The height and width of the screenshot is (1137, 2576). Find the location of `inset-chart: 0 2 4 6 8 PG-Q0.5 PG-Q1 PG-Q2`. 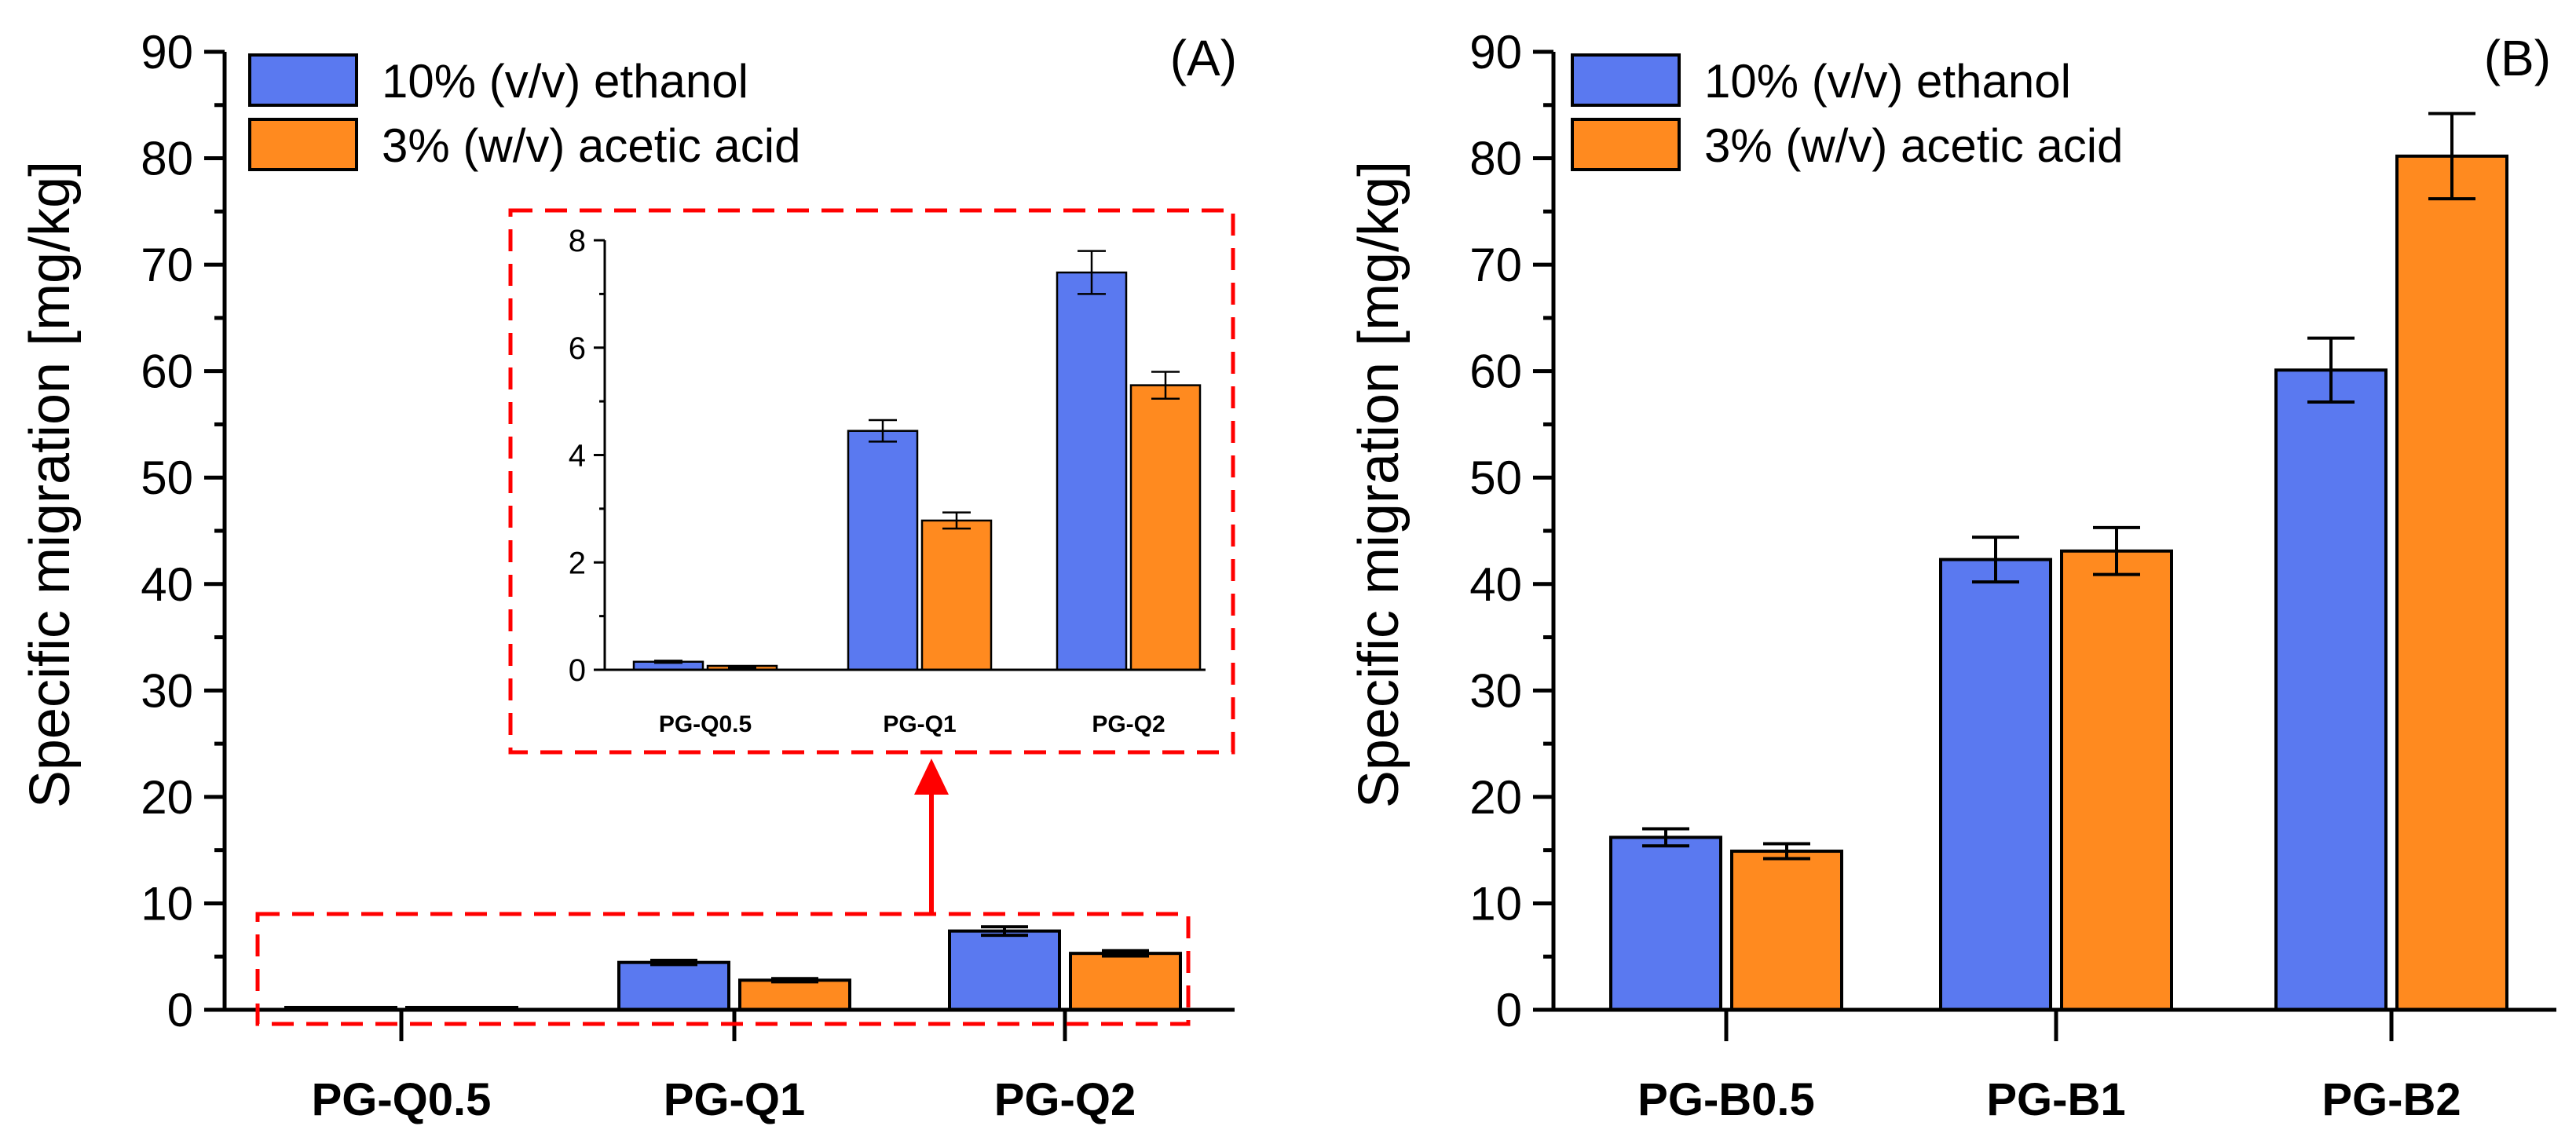

inset-chart: 0 2 4 6 8 PG-Q0.5 PG-Q1 PG-Q2 is located at coordinates (871, 481).